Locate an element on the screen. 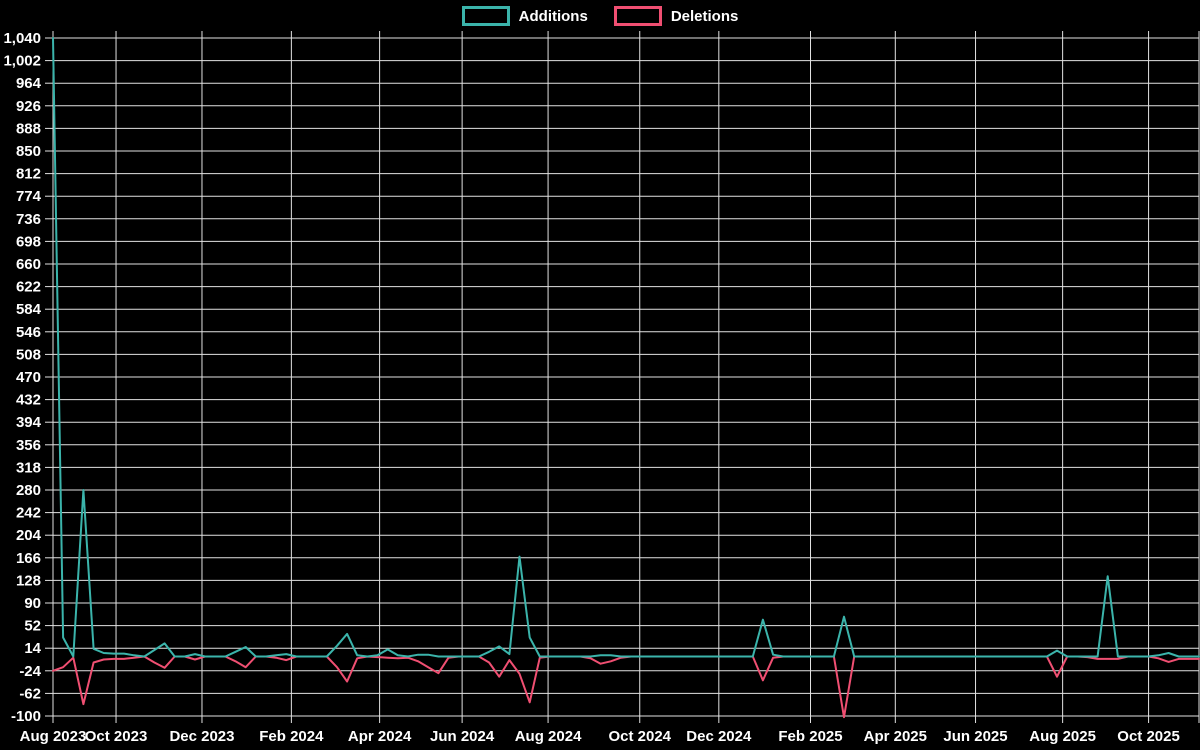 This screenshot has width=1200, height=750. y-tick-label: 14 is located at coordinates (32, 648).